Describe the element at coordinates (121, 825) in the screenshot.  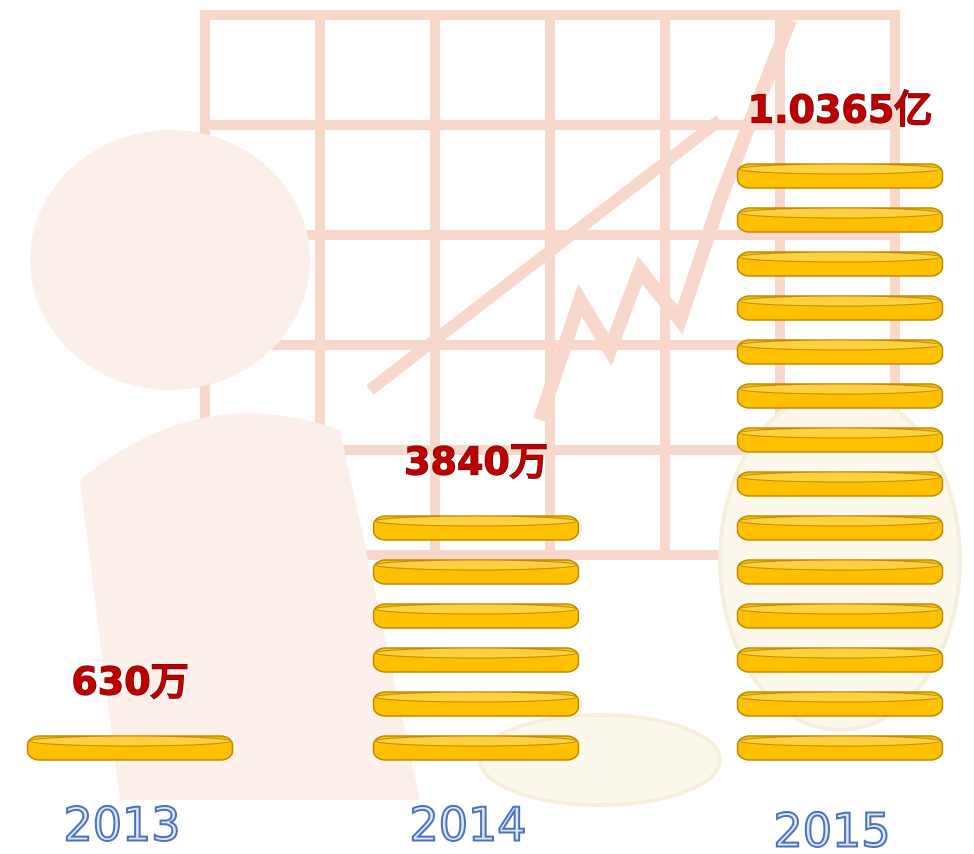
I see `year-label: 2013` at that location.